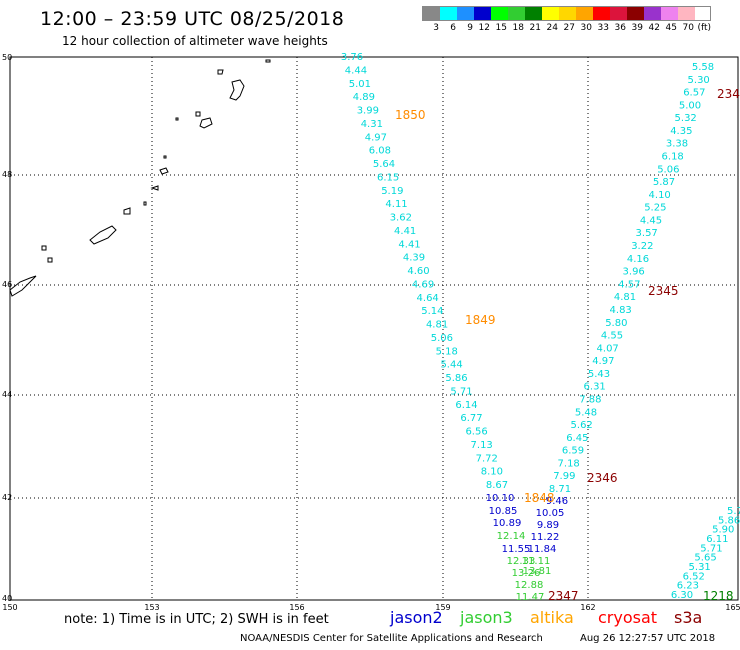  Describe the element at coordinates (368, 111) in the screenshot. I see `swh-value: 3.99` at that location.